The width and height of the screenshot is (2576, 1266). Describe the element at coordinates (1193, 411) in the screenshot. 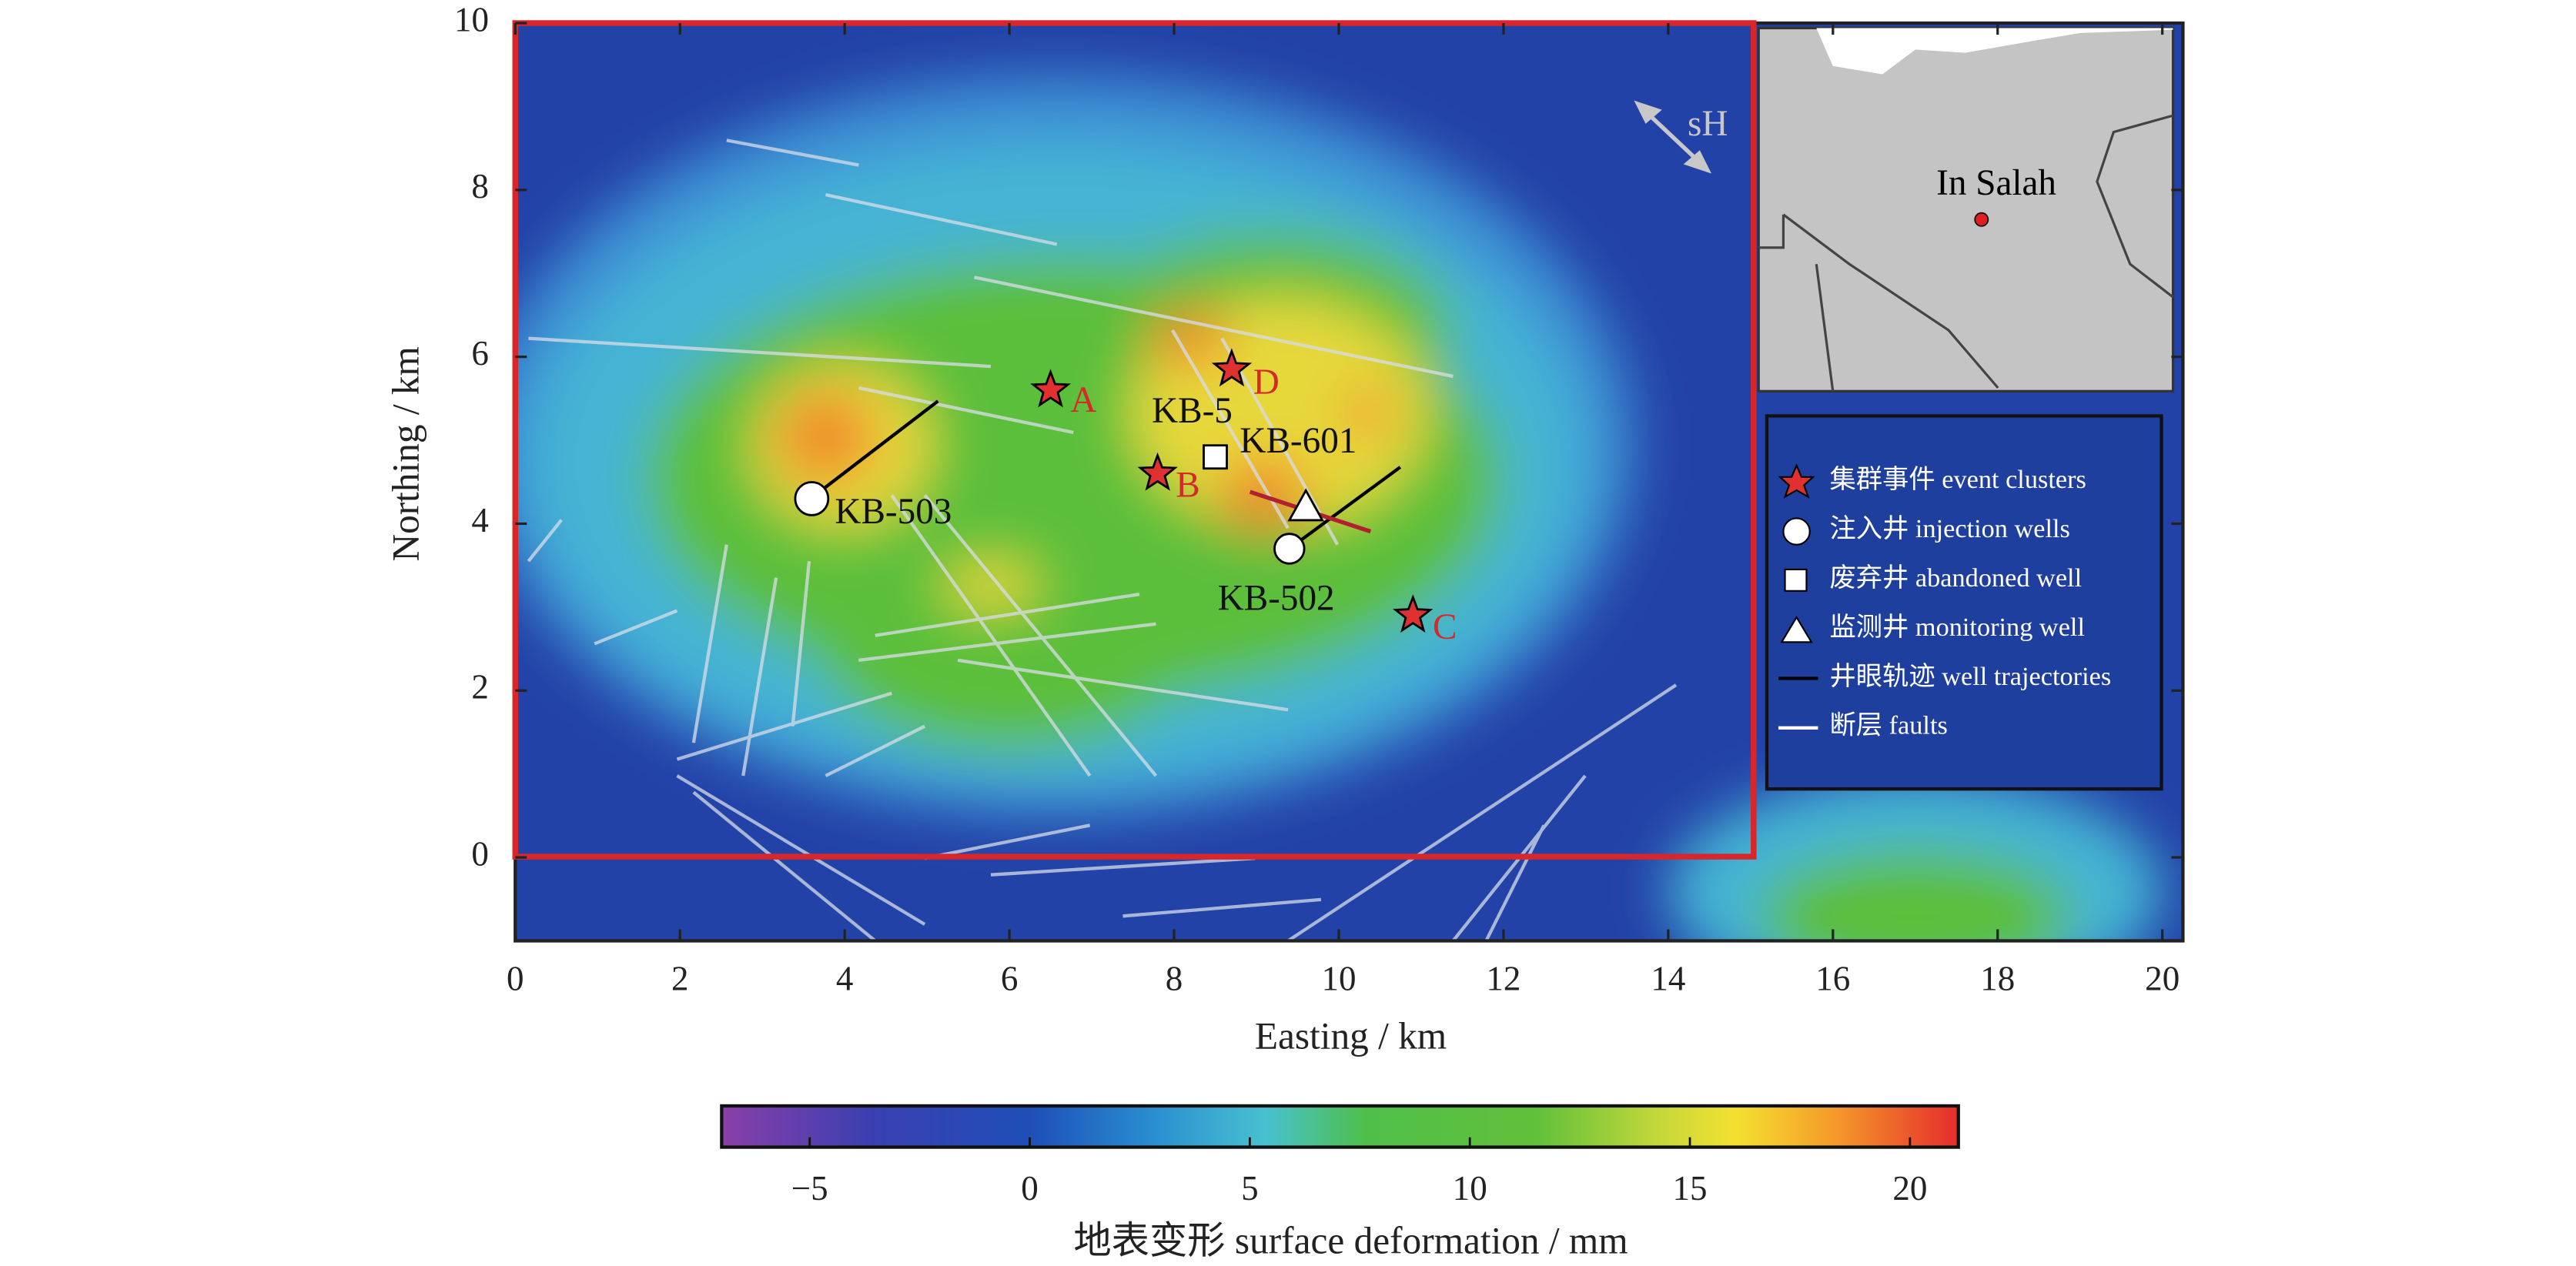

I see `well-label: KB-5` at that location.